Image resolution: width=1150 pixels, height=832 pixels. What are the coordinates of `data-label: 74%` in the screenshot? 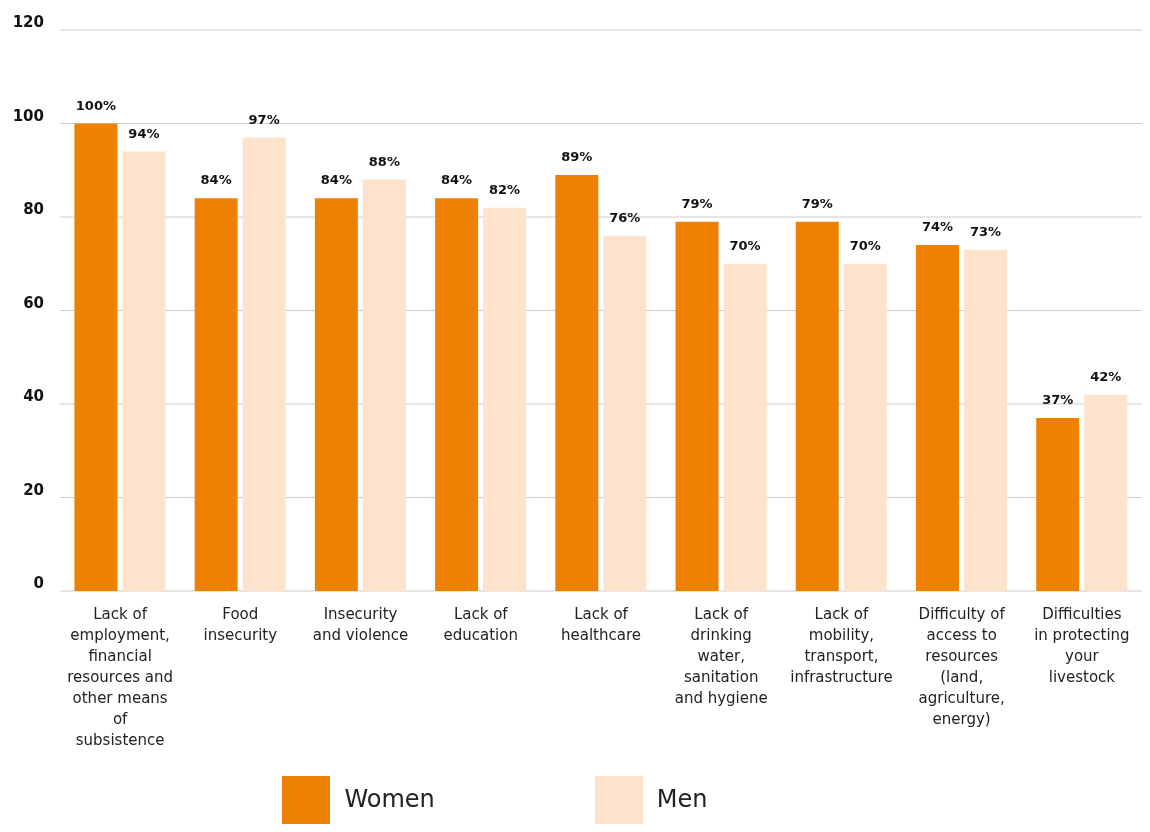 It's located at (937, 227).